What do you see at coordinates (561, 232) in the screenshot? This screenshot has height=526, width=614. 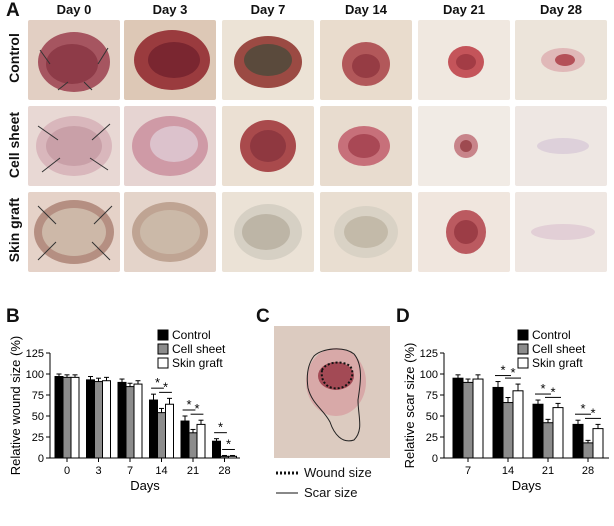 I see `photo-skin-graft-day28` at bounding box center [561, 232].